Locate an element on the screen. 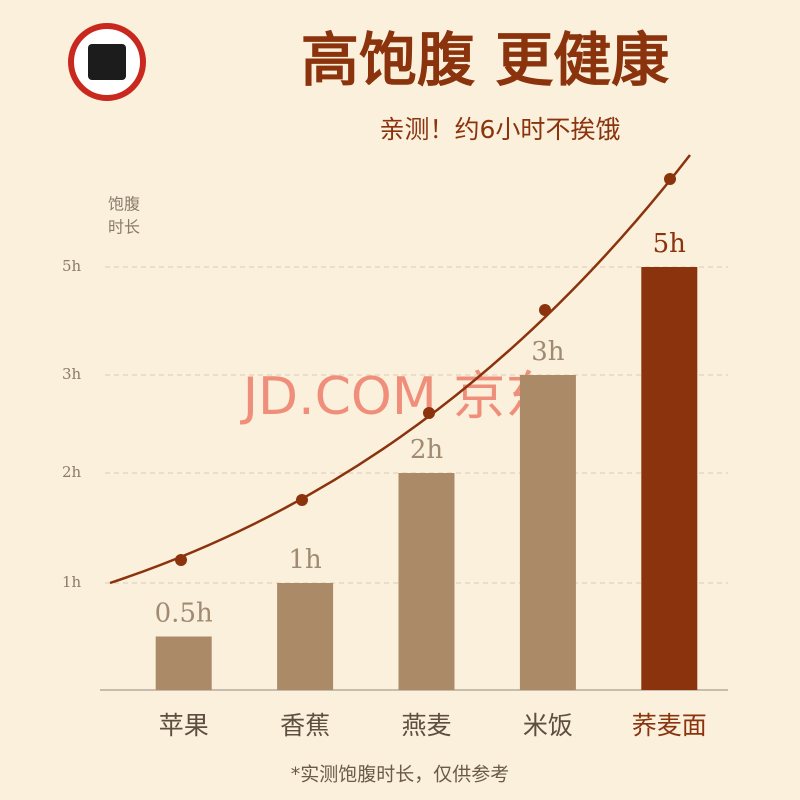  data-label: 2h is located at coordinates (427, 450).